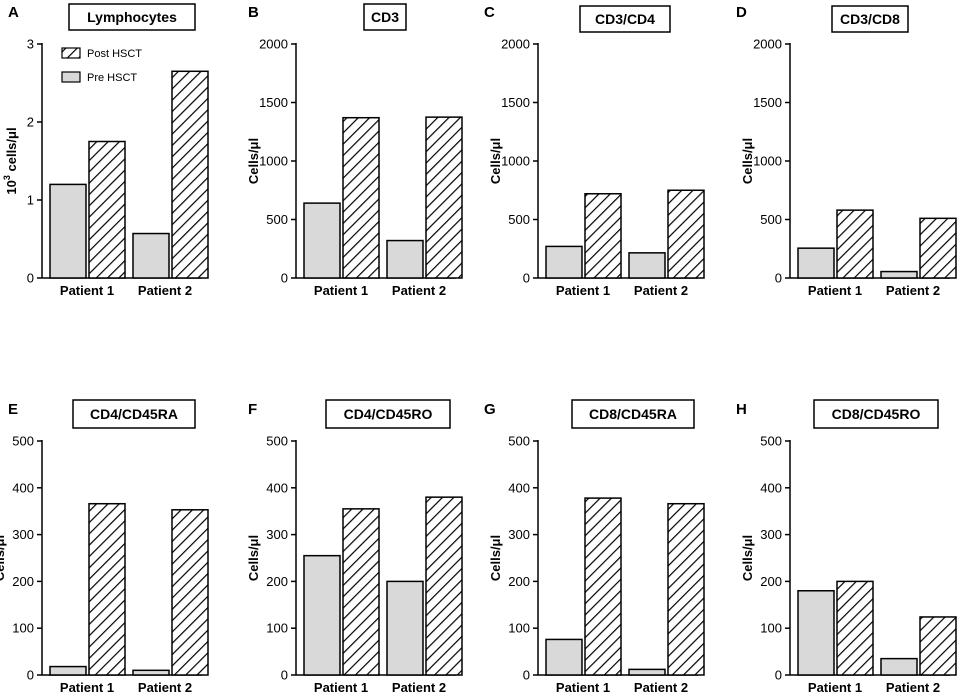  What do you see at coordinates (23, 628) in the screenshot?
I see `y-tick-label-e: 100` at bounding box center [23, 628].